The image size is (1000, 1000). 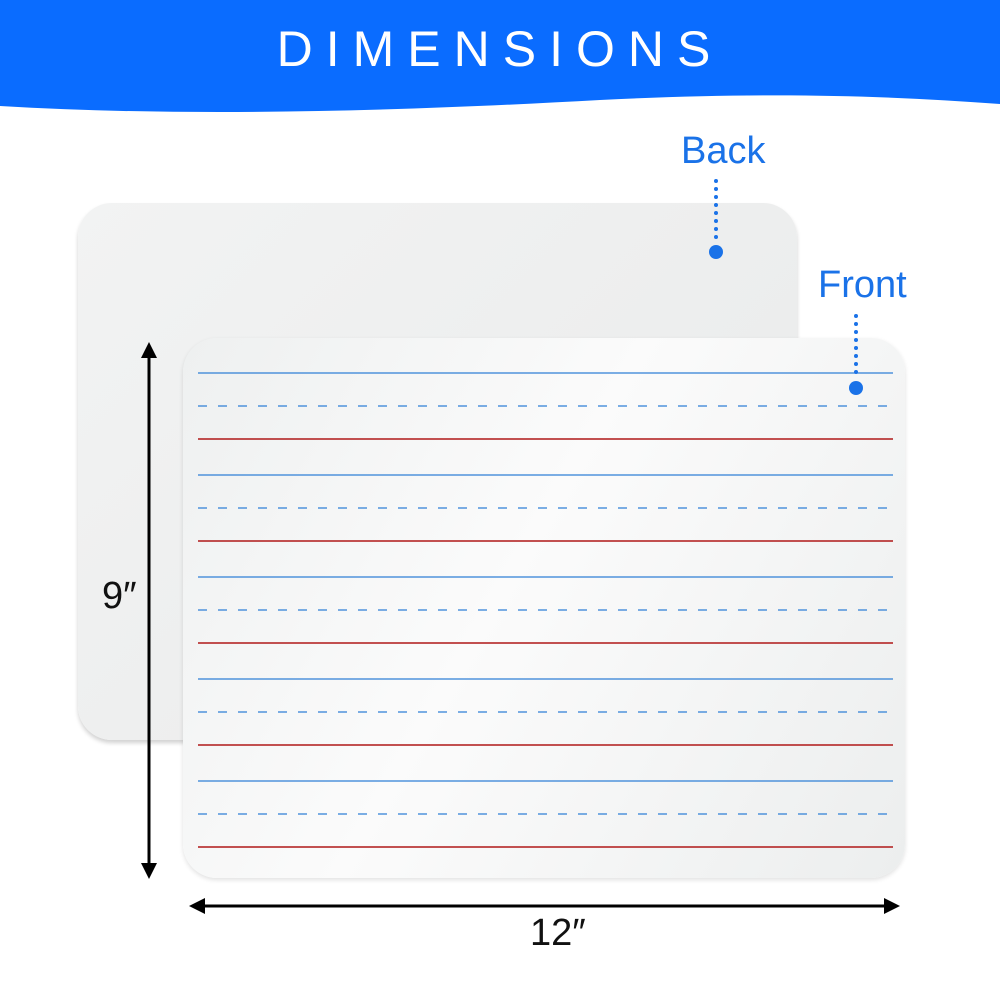 I want to click on height-arrow-down-icon, so click(x=149, y=871).